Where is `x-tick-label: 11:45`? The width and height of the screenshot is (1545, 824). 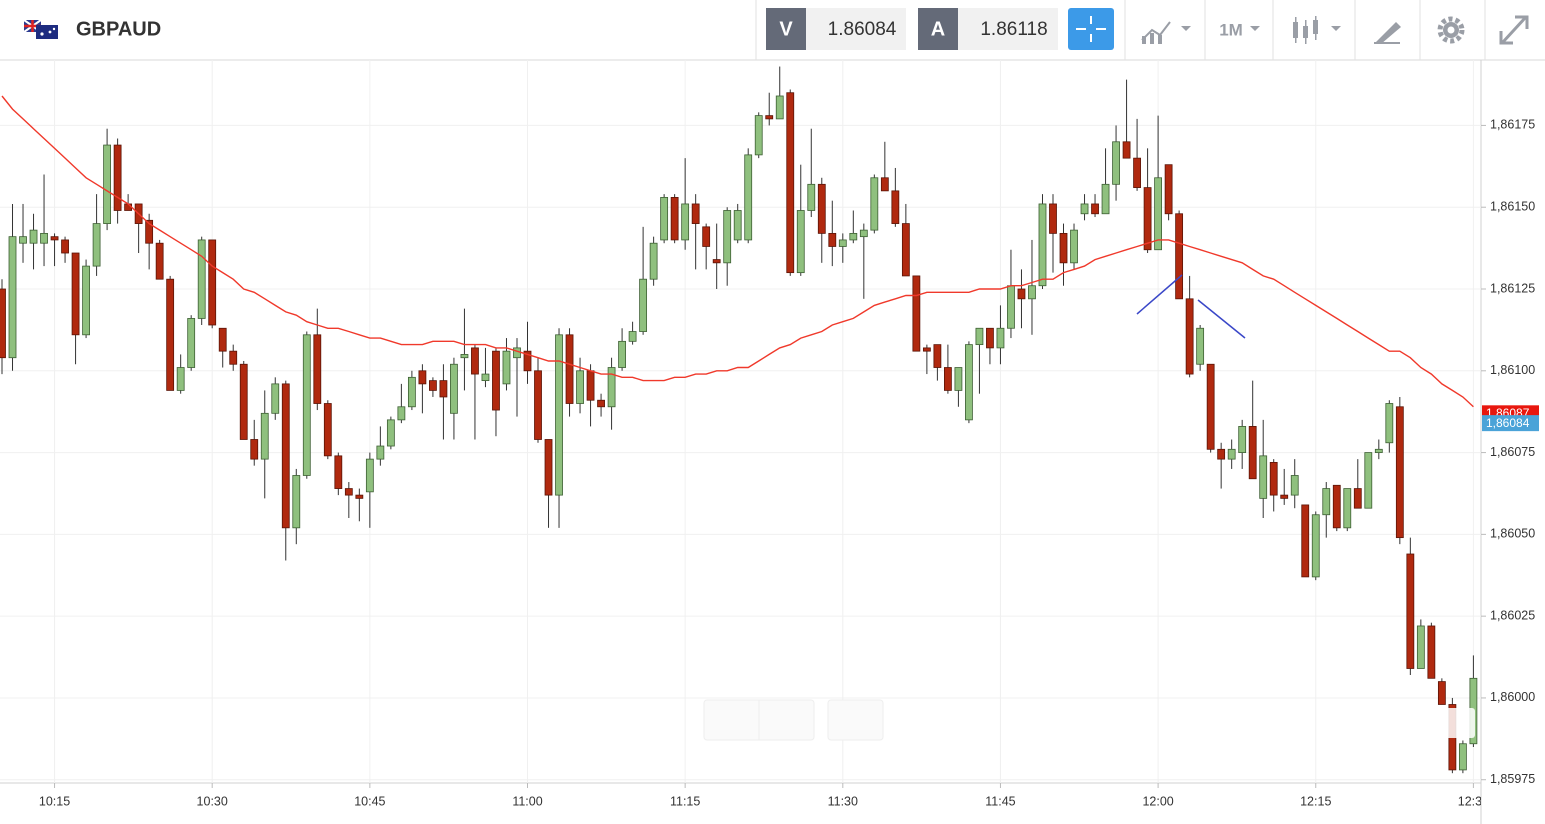 x-tick-label: 11:45 is located at coordinates (1000, 801).